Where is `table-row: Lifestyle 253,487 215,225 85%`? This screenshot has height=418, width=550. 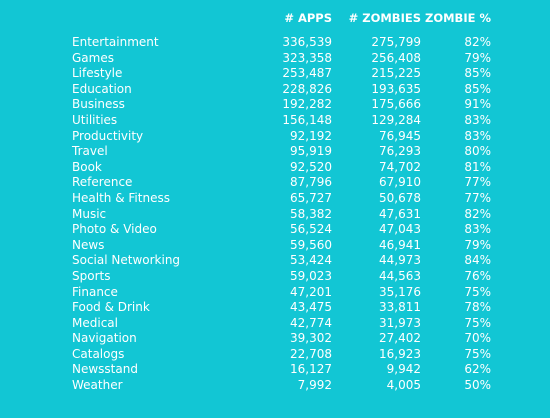 table-row: Lifestyle 253,487 215,225 85% is located at coordinates (276, 74).